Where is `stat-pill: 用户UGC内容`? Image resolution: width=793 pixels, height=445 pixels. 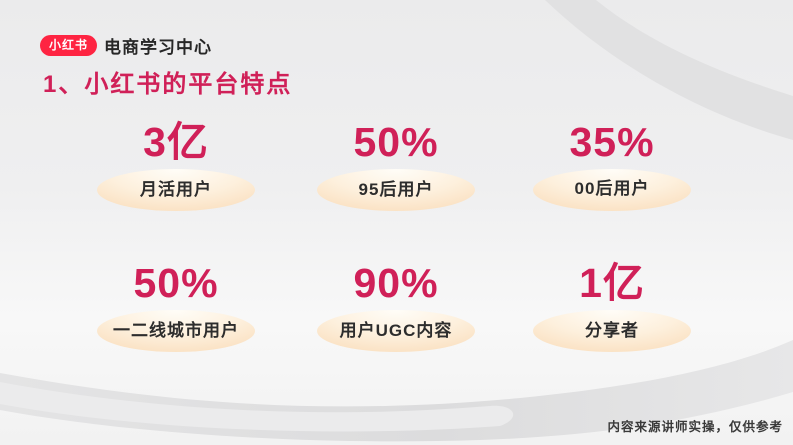
stat-pill: 用户UGC内容 is located at coordinates (396, 331).